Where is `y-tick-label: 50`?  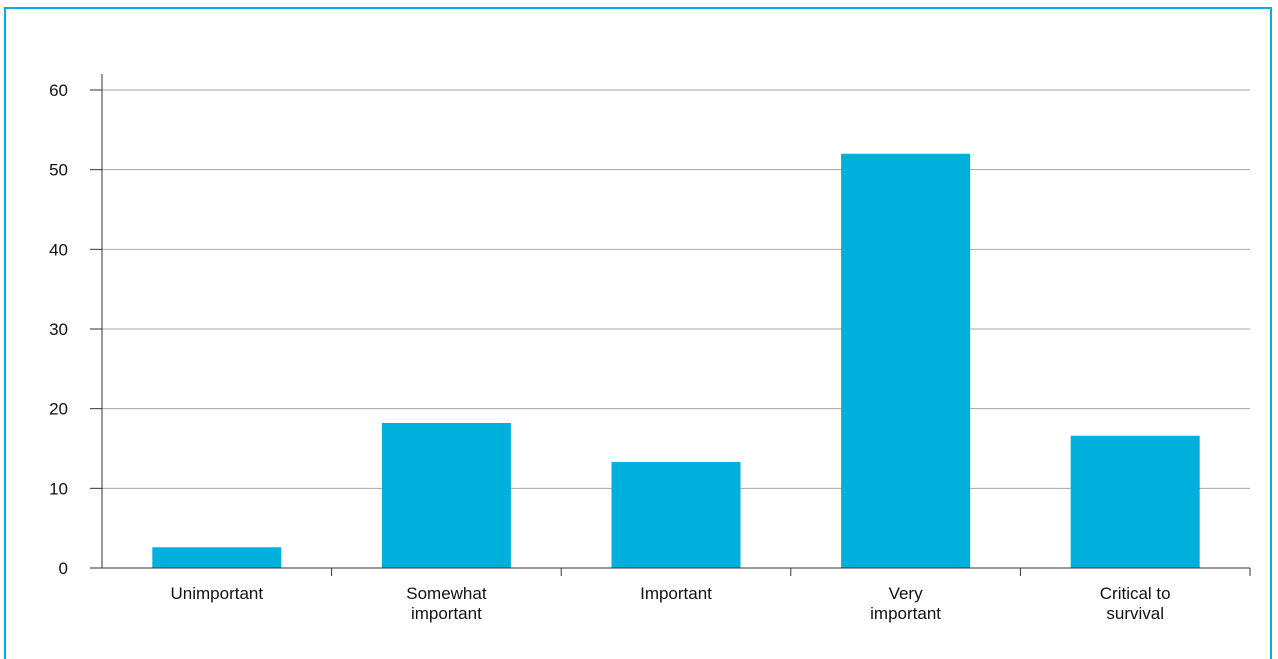 y-tick-label: 50 is located at coordinates (58, 170).